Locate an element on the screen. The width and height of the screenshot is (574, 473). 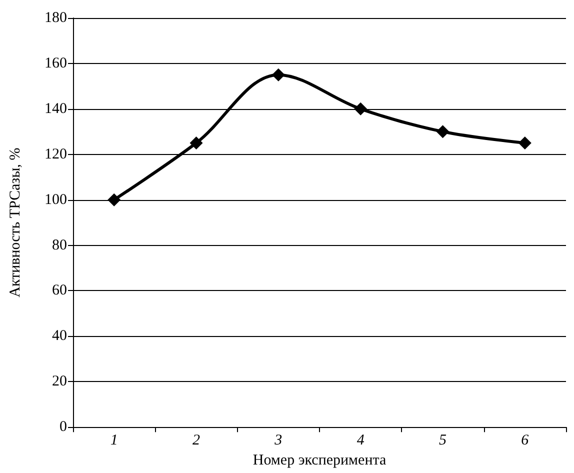
y-tick-label: 40 is located at coordinates (59, 336).